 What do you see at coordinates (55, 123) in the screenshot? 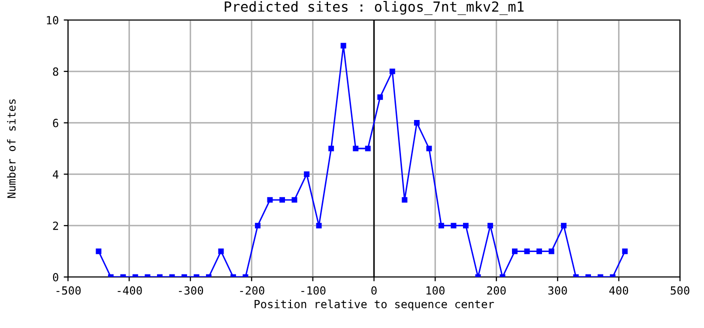
I see `y-tick-label: 6` at bounding box center [55, 123].